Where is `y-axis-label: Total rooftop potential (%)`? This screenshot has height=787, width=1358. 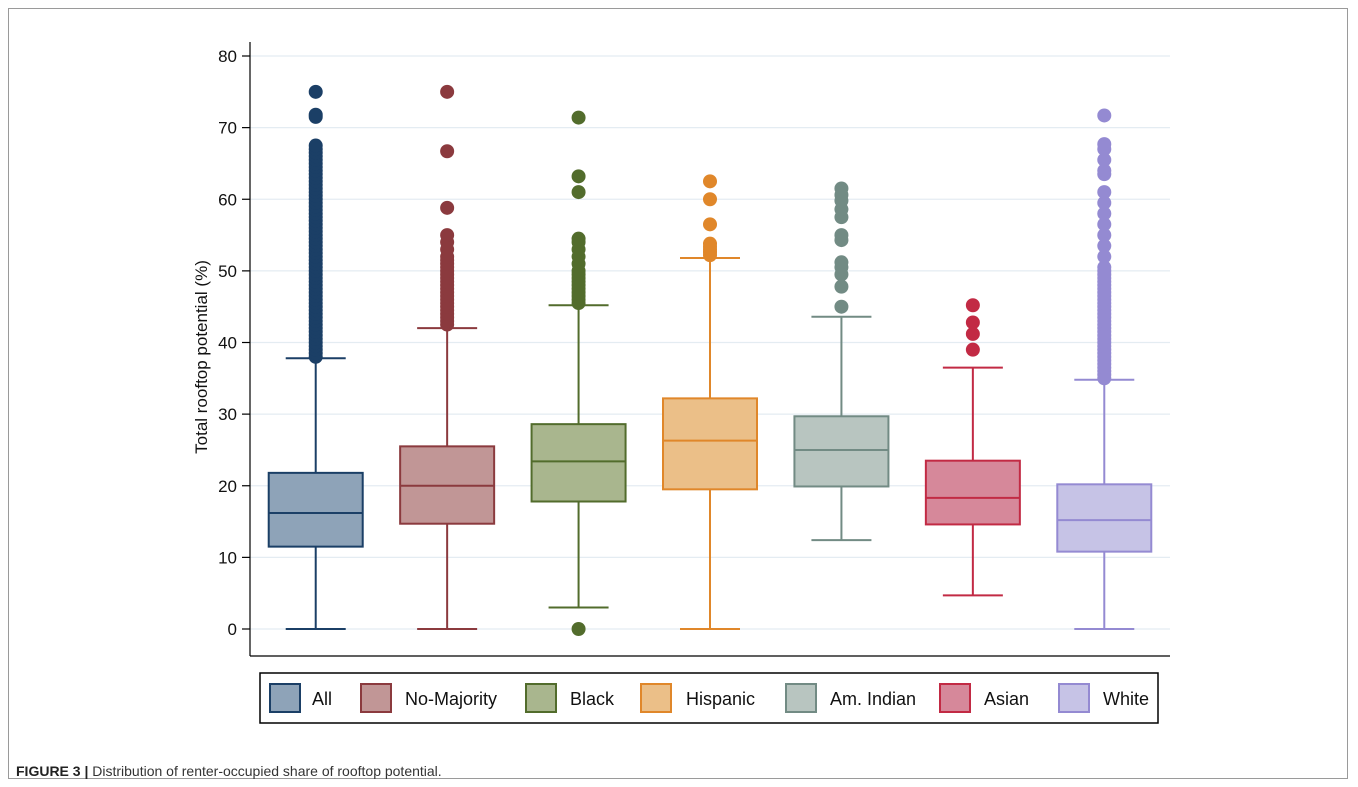
y-axis-label: Total rooftop potential (%) is located at coordinates (201, 357).